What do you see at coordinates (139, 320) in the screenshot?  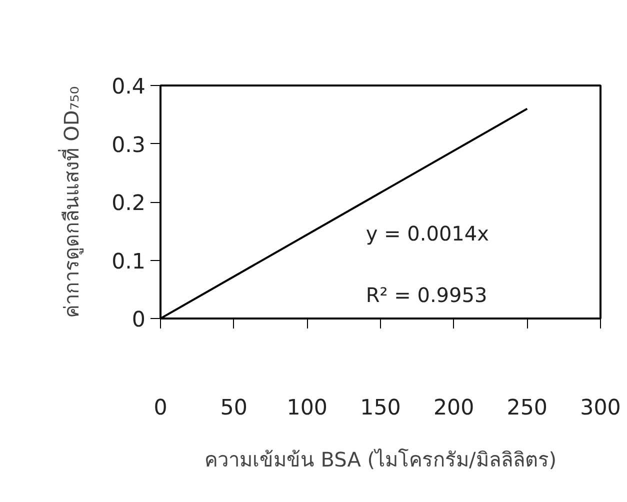 I see `y-tick-label: 0` at bounding box center [139, 320].